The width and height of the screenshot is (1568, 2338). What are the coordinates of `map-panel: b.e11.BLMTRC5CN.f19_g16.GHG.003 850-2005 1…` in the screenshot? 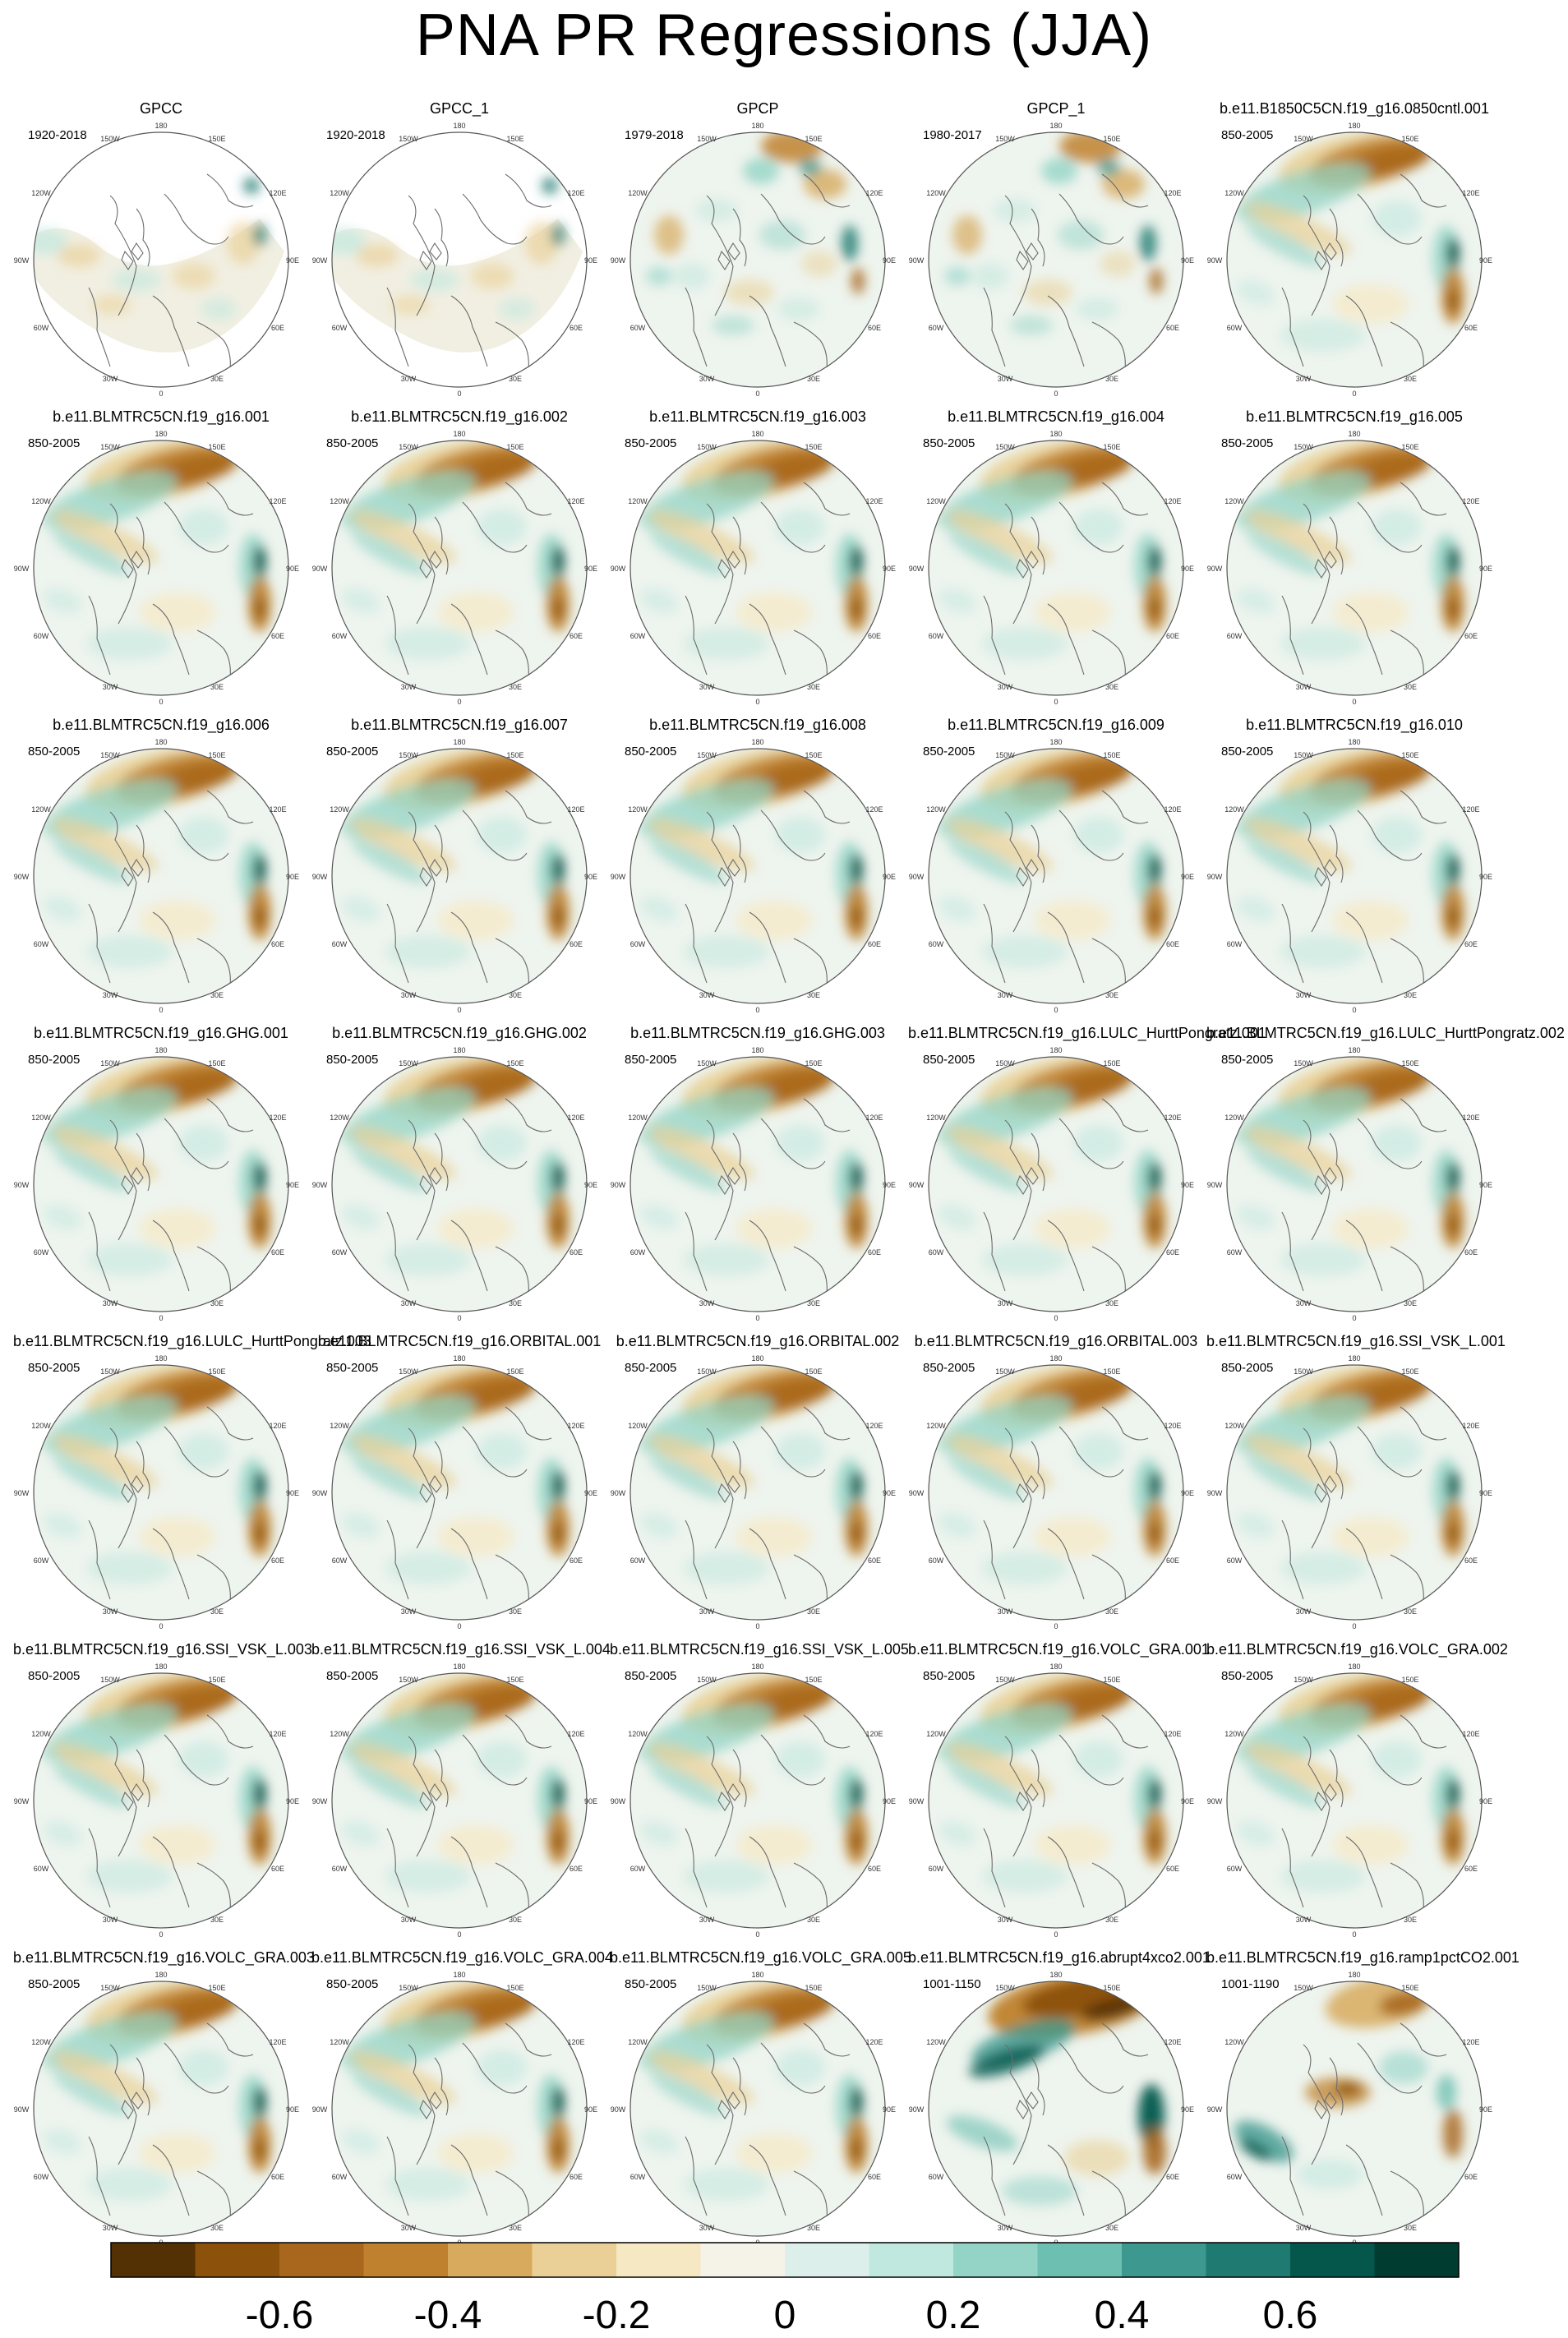 It's located at (758, 1181).